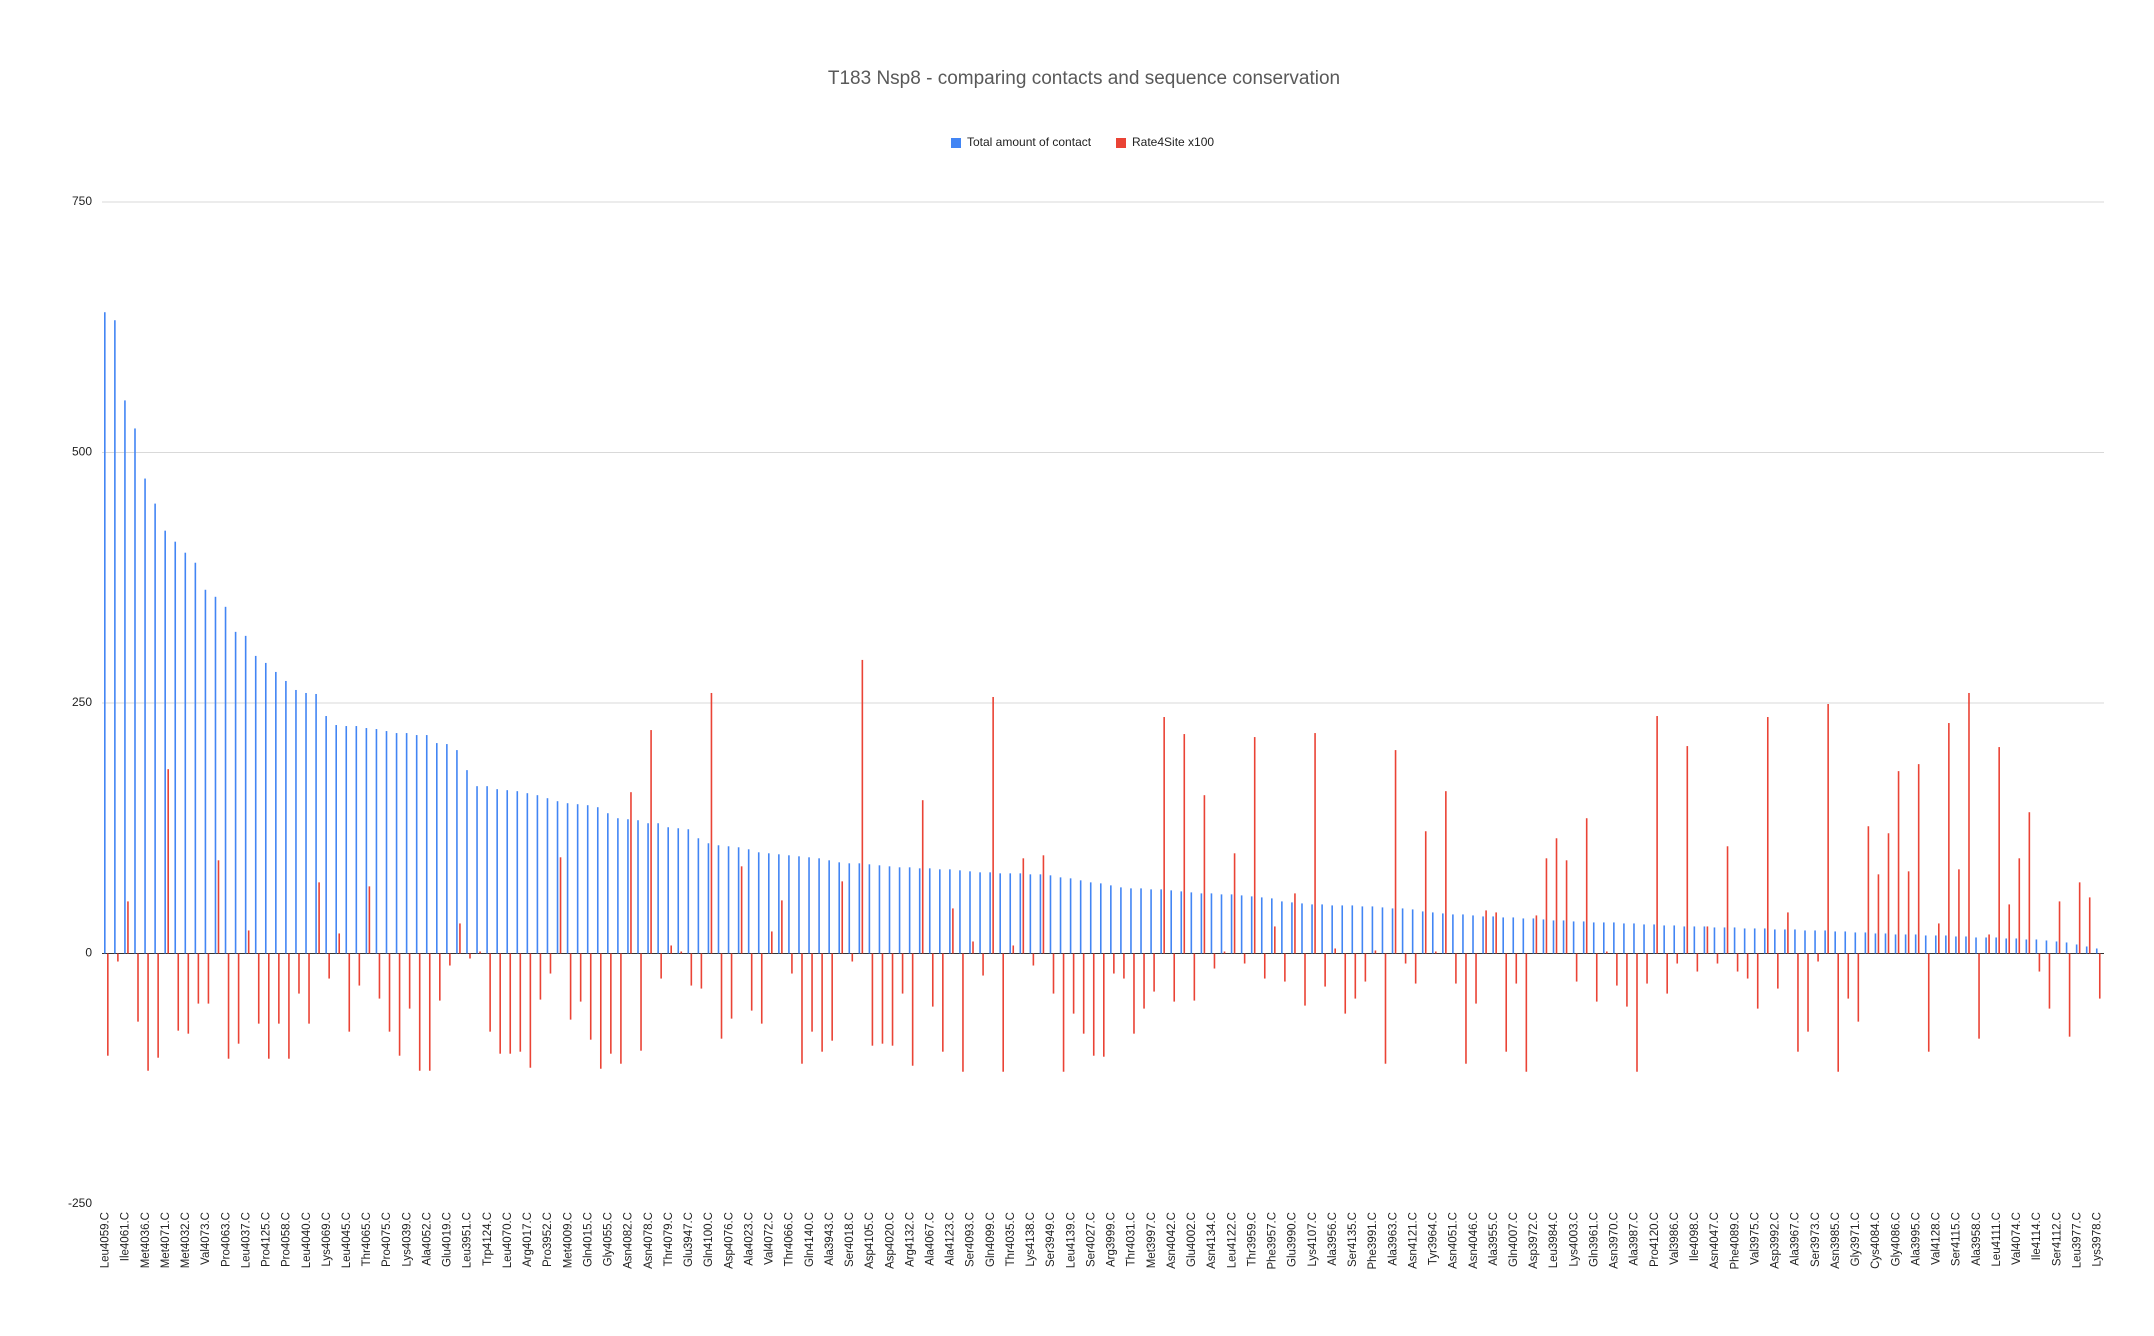 The height and width of the screenshot is (1336, 2154). Describe the element at coordinates (830, 1239) in the screenshot. I see `x-tick-label: Ala3943.C` at that location.